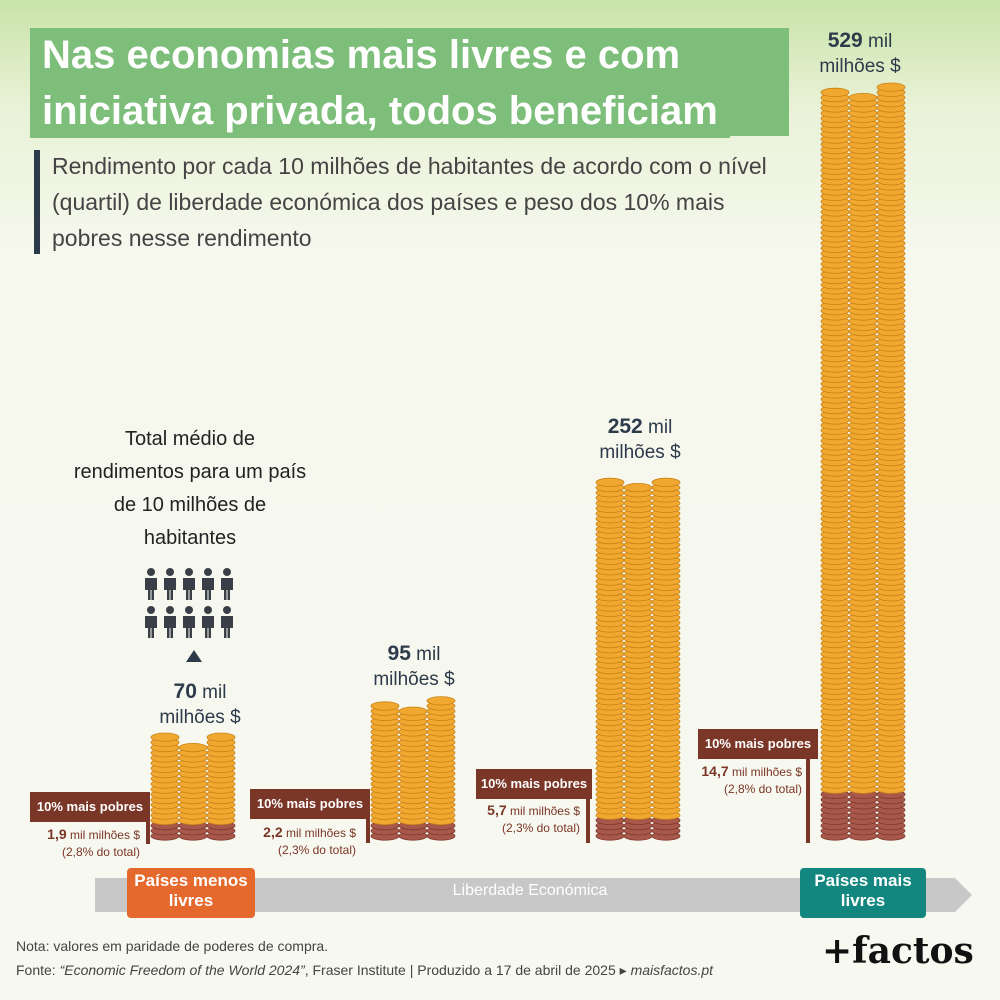 This screenshot has width=1000, height=1000. I want to click on more-free-label: Países mais livres, so click(863, 893).